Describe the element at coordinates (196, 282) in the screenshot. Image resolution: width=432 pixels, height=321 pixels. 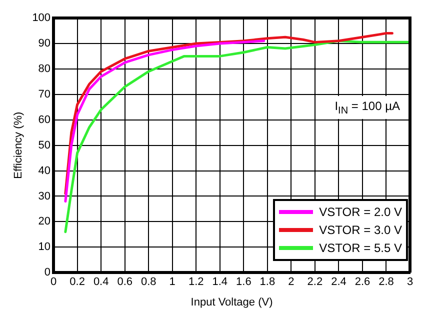
I see `x-tick-label: 1.2` at that location.